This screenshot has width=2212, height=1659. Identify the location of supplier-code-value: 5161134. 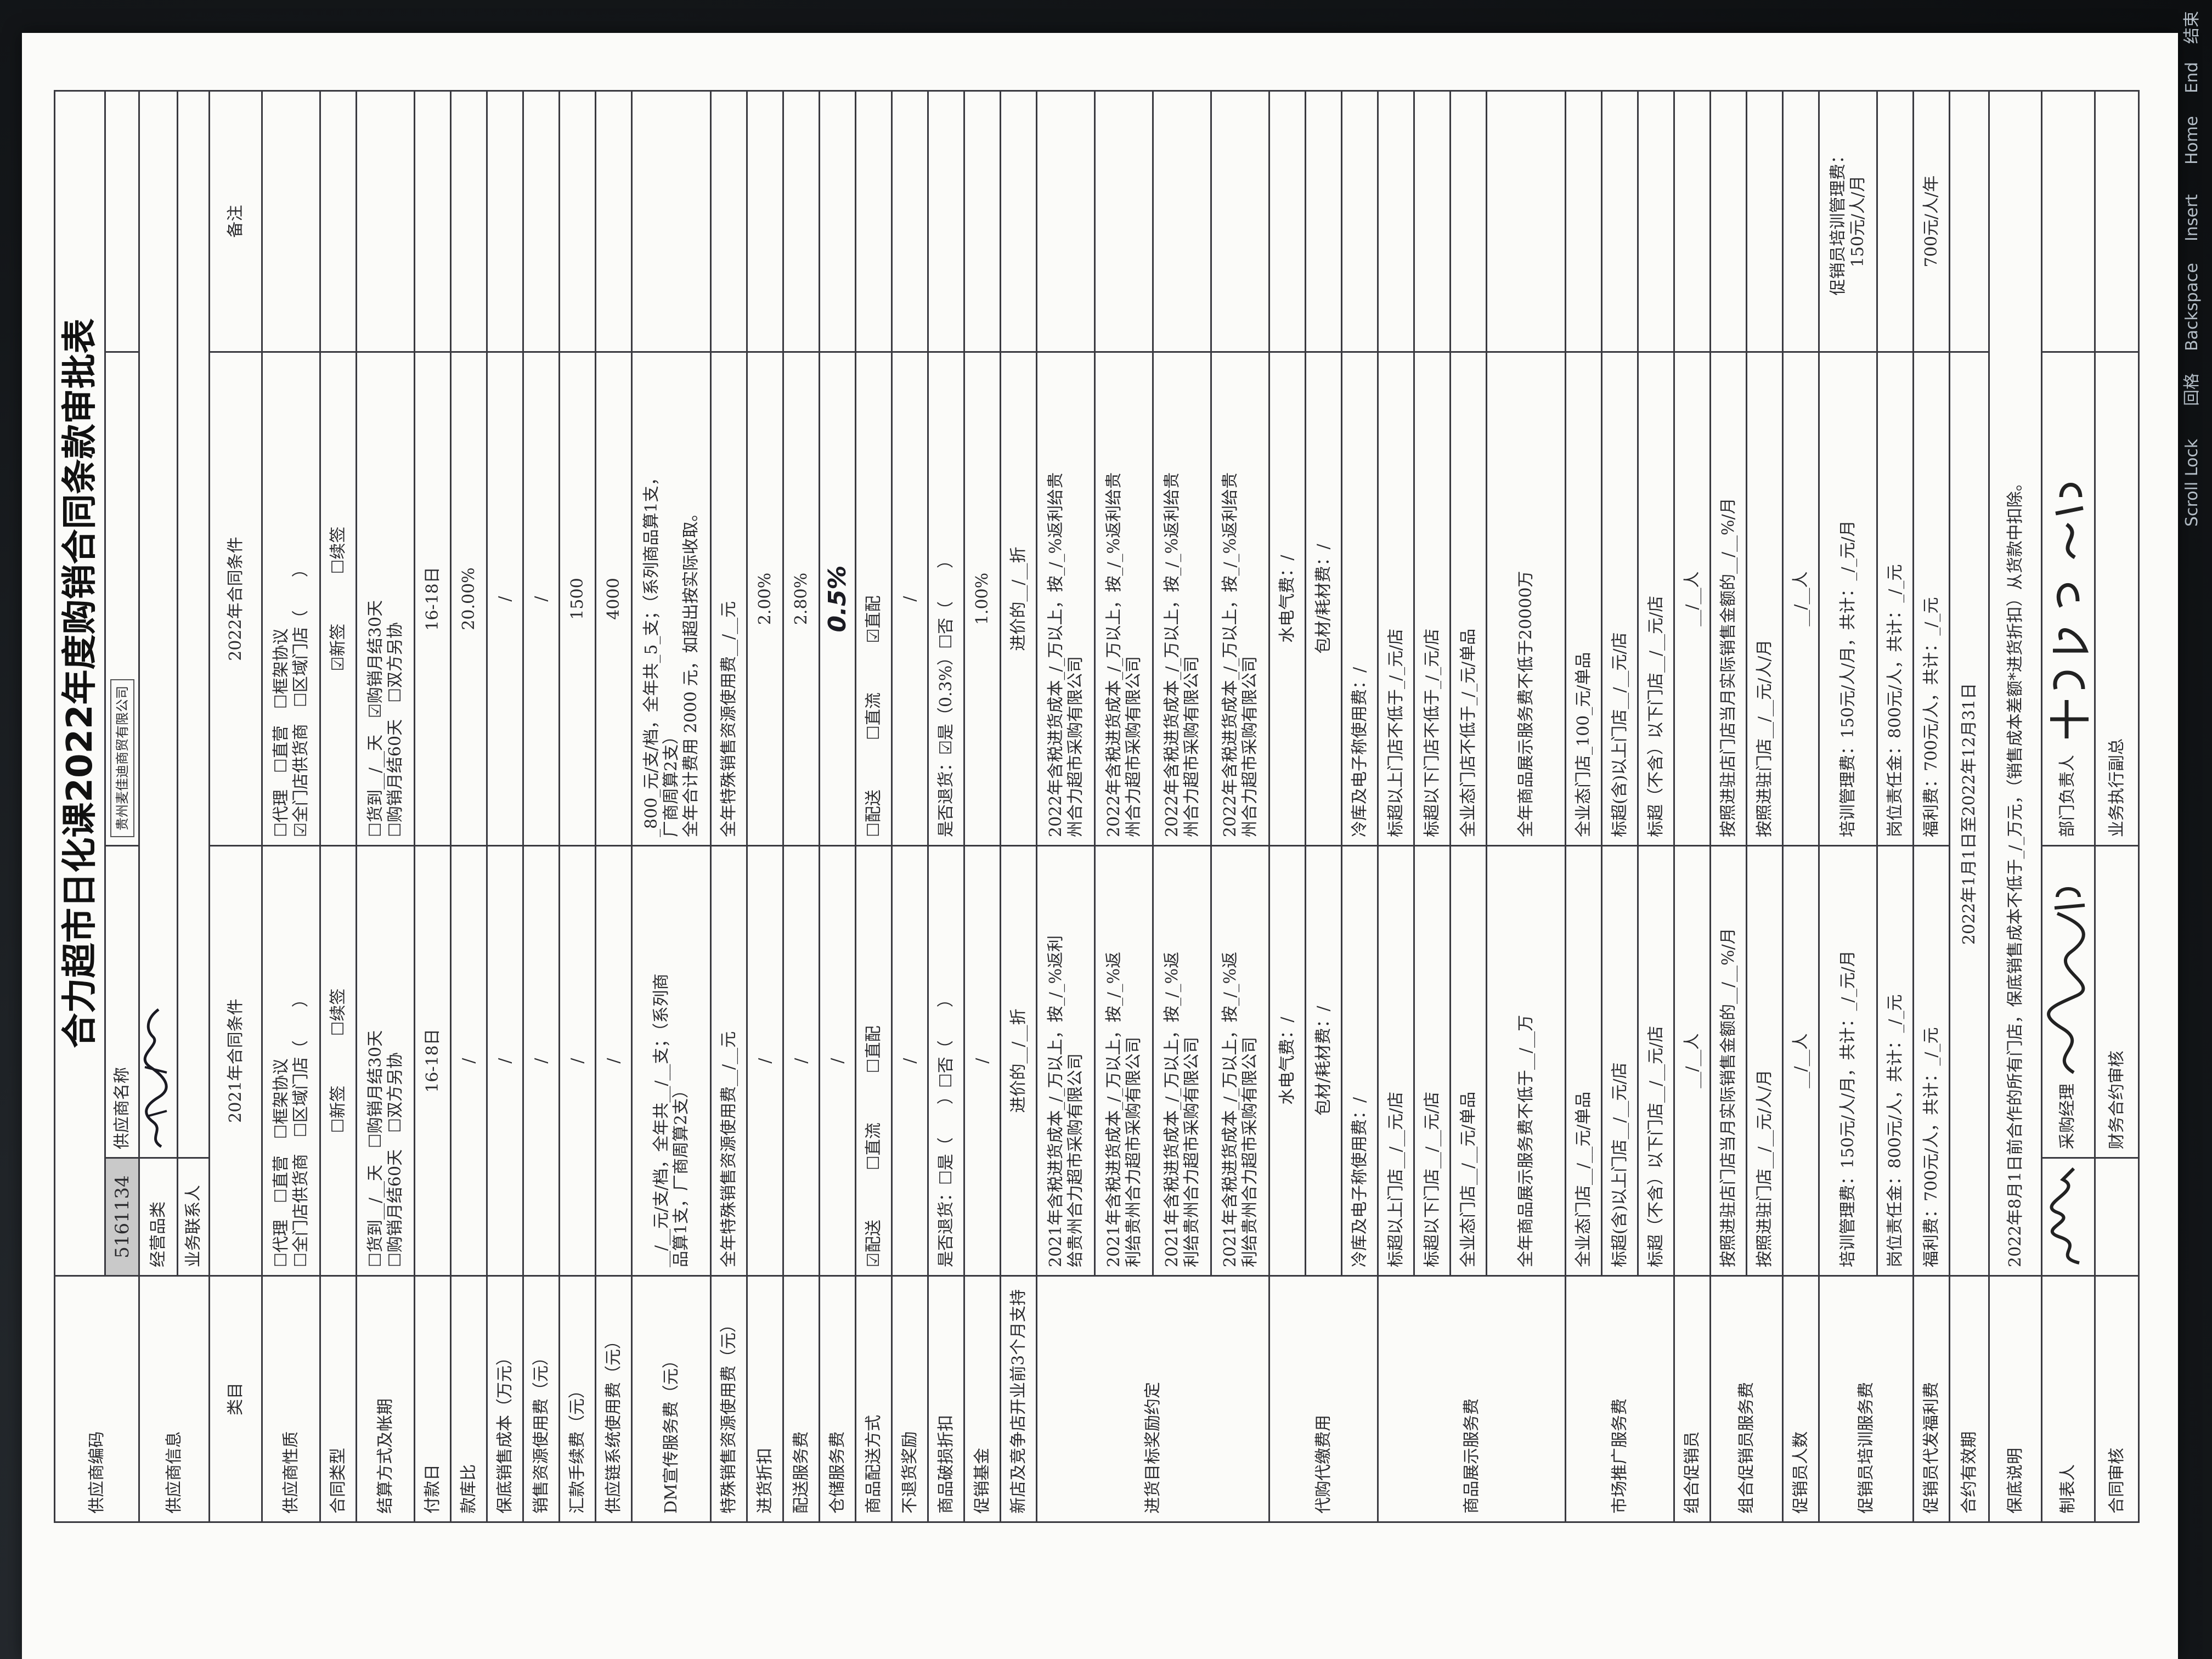
(122, 1217).